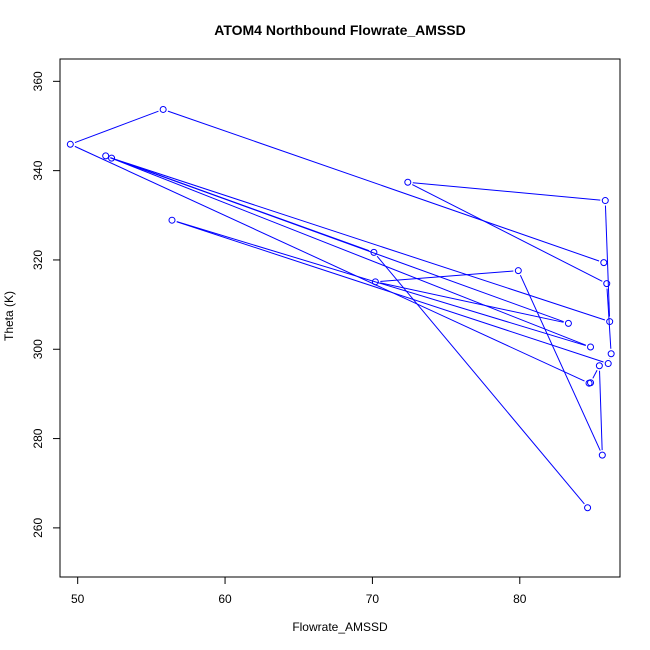  I want to click on y-tick-label: 300, so click(38, 349).